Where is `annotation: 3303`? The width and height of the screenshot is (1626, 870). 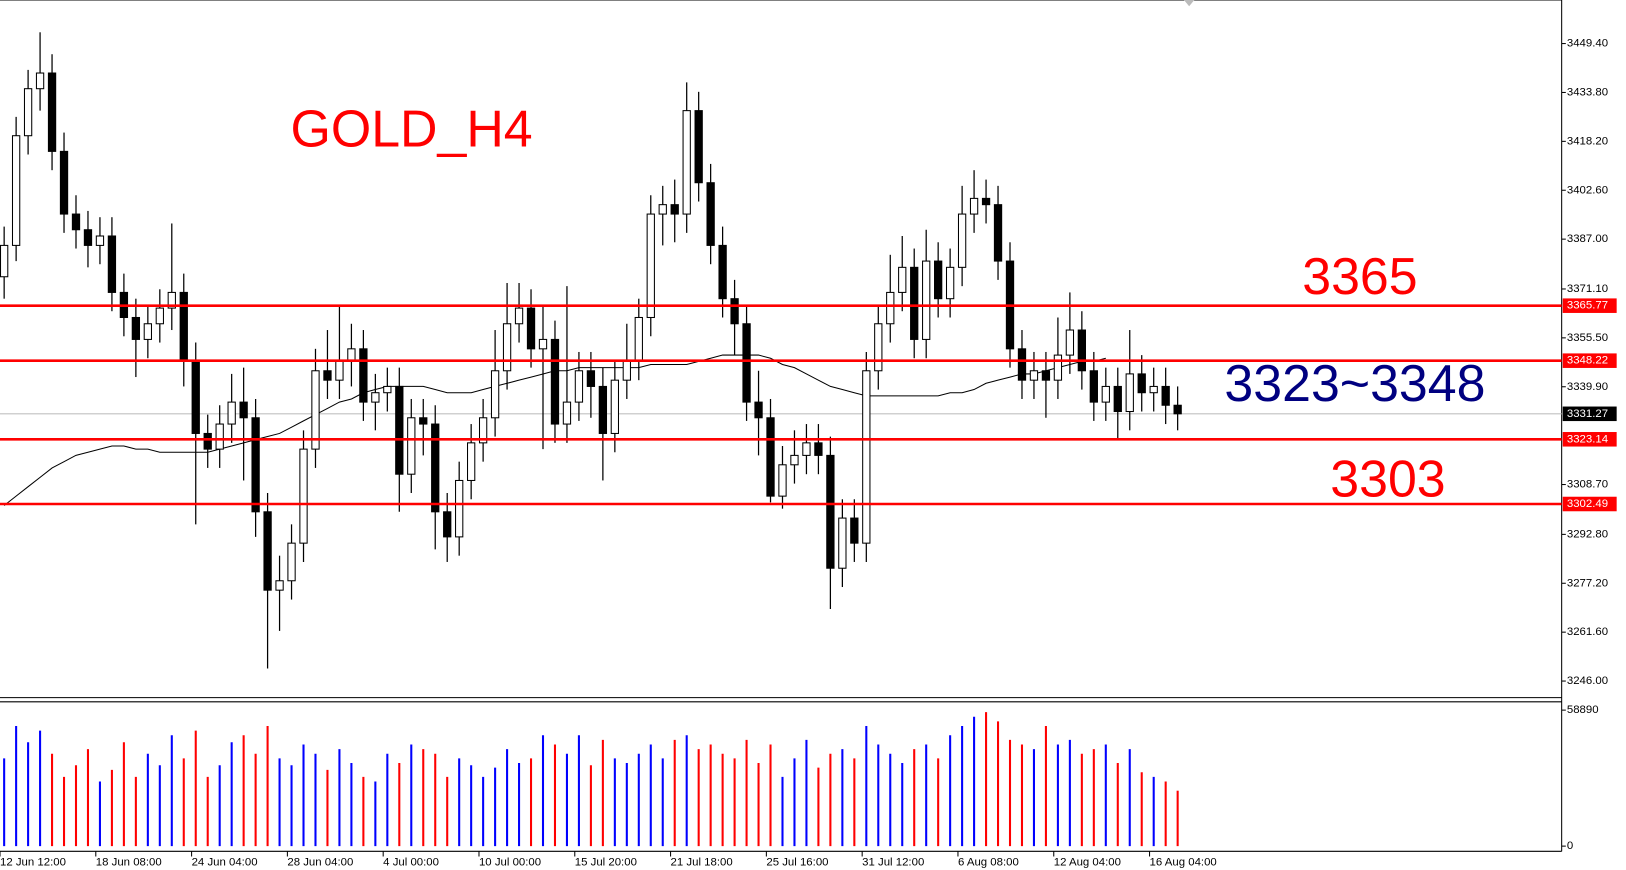
annotation: 3303 is located at coordinates (1387, 478).